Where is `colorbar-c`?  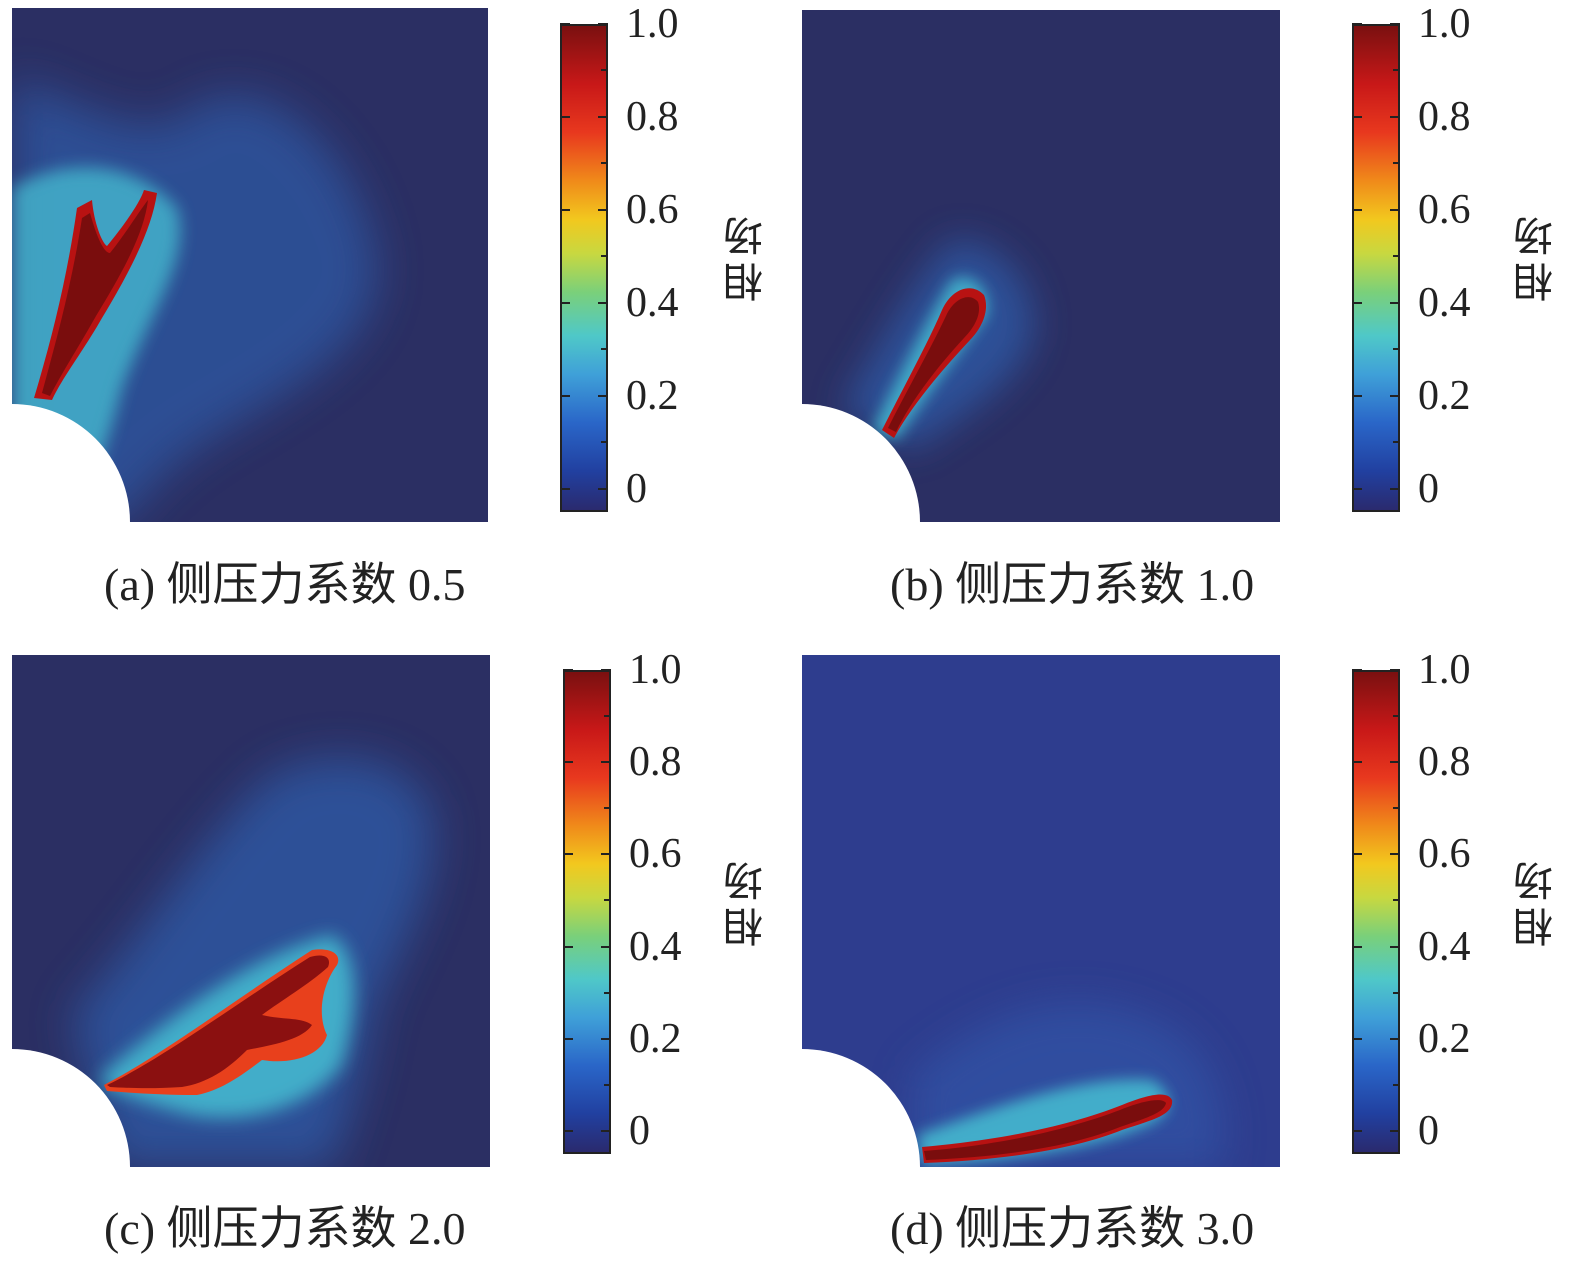 colorbar-c is located at coordinates (587, 912).